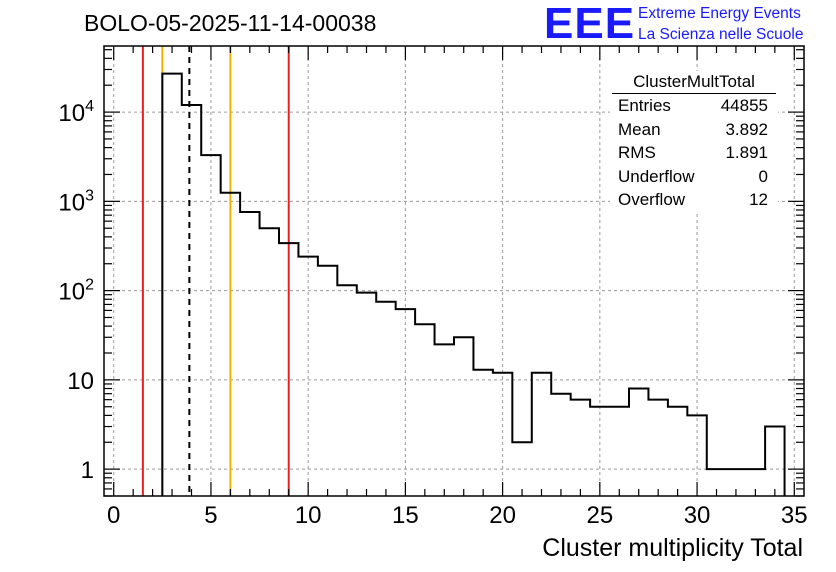 This screenshot has width=836, height=572. I want to click on logo-line-2: La Scienza nelle Scuole, so click(721, 34).